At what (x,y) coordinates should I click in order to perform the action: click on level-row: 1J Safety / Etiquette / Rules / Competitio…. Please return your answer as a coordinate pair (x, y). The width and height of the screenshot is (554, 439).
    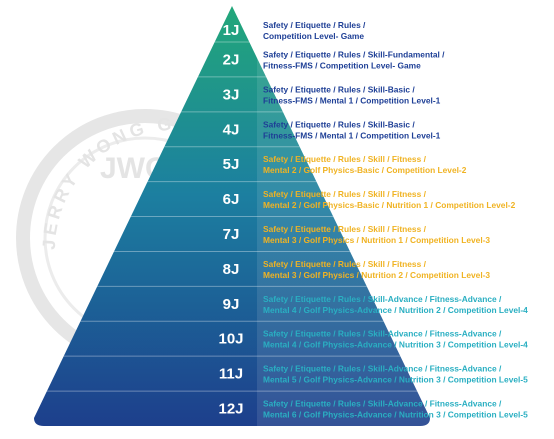
    Looking at the image, I should click on (294, 30).